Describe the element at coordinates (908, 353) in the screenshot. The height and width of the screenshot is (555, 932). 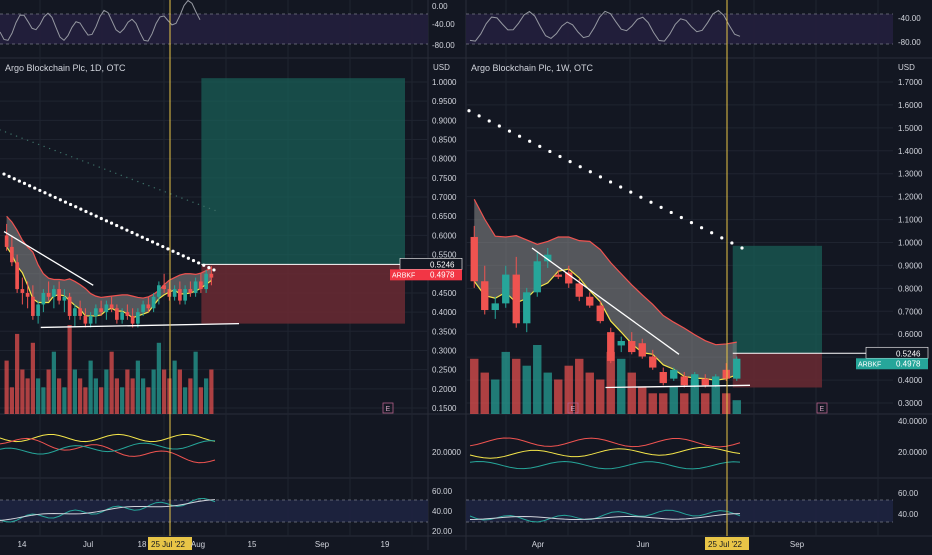
I see `right-last-price-text: 0.5246` at that location.